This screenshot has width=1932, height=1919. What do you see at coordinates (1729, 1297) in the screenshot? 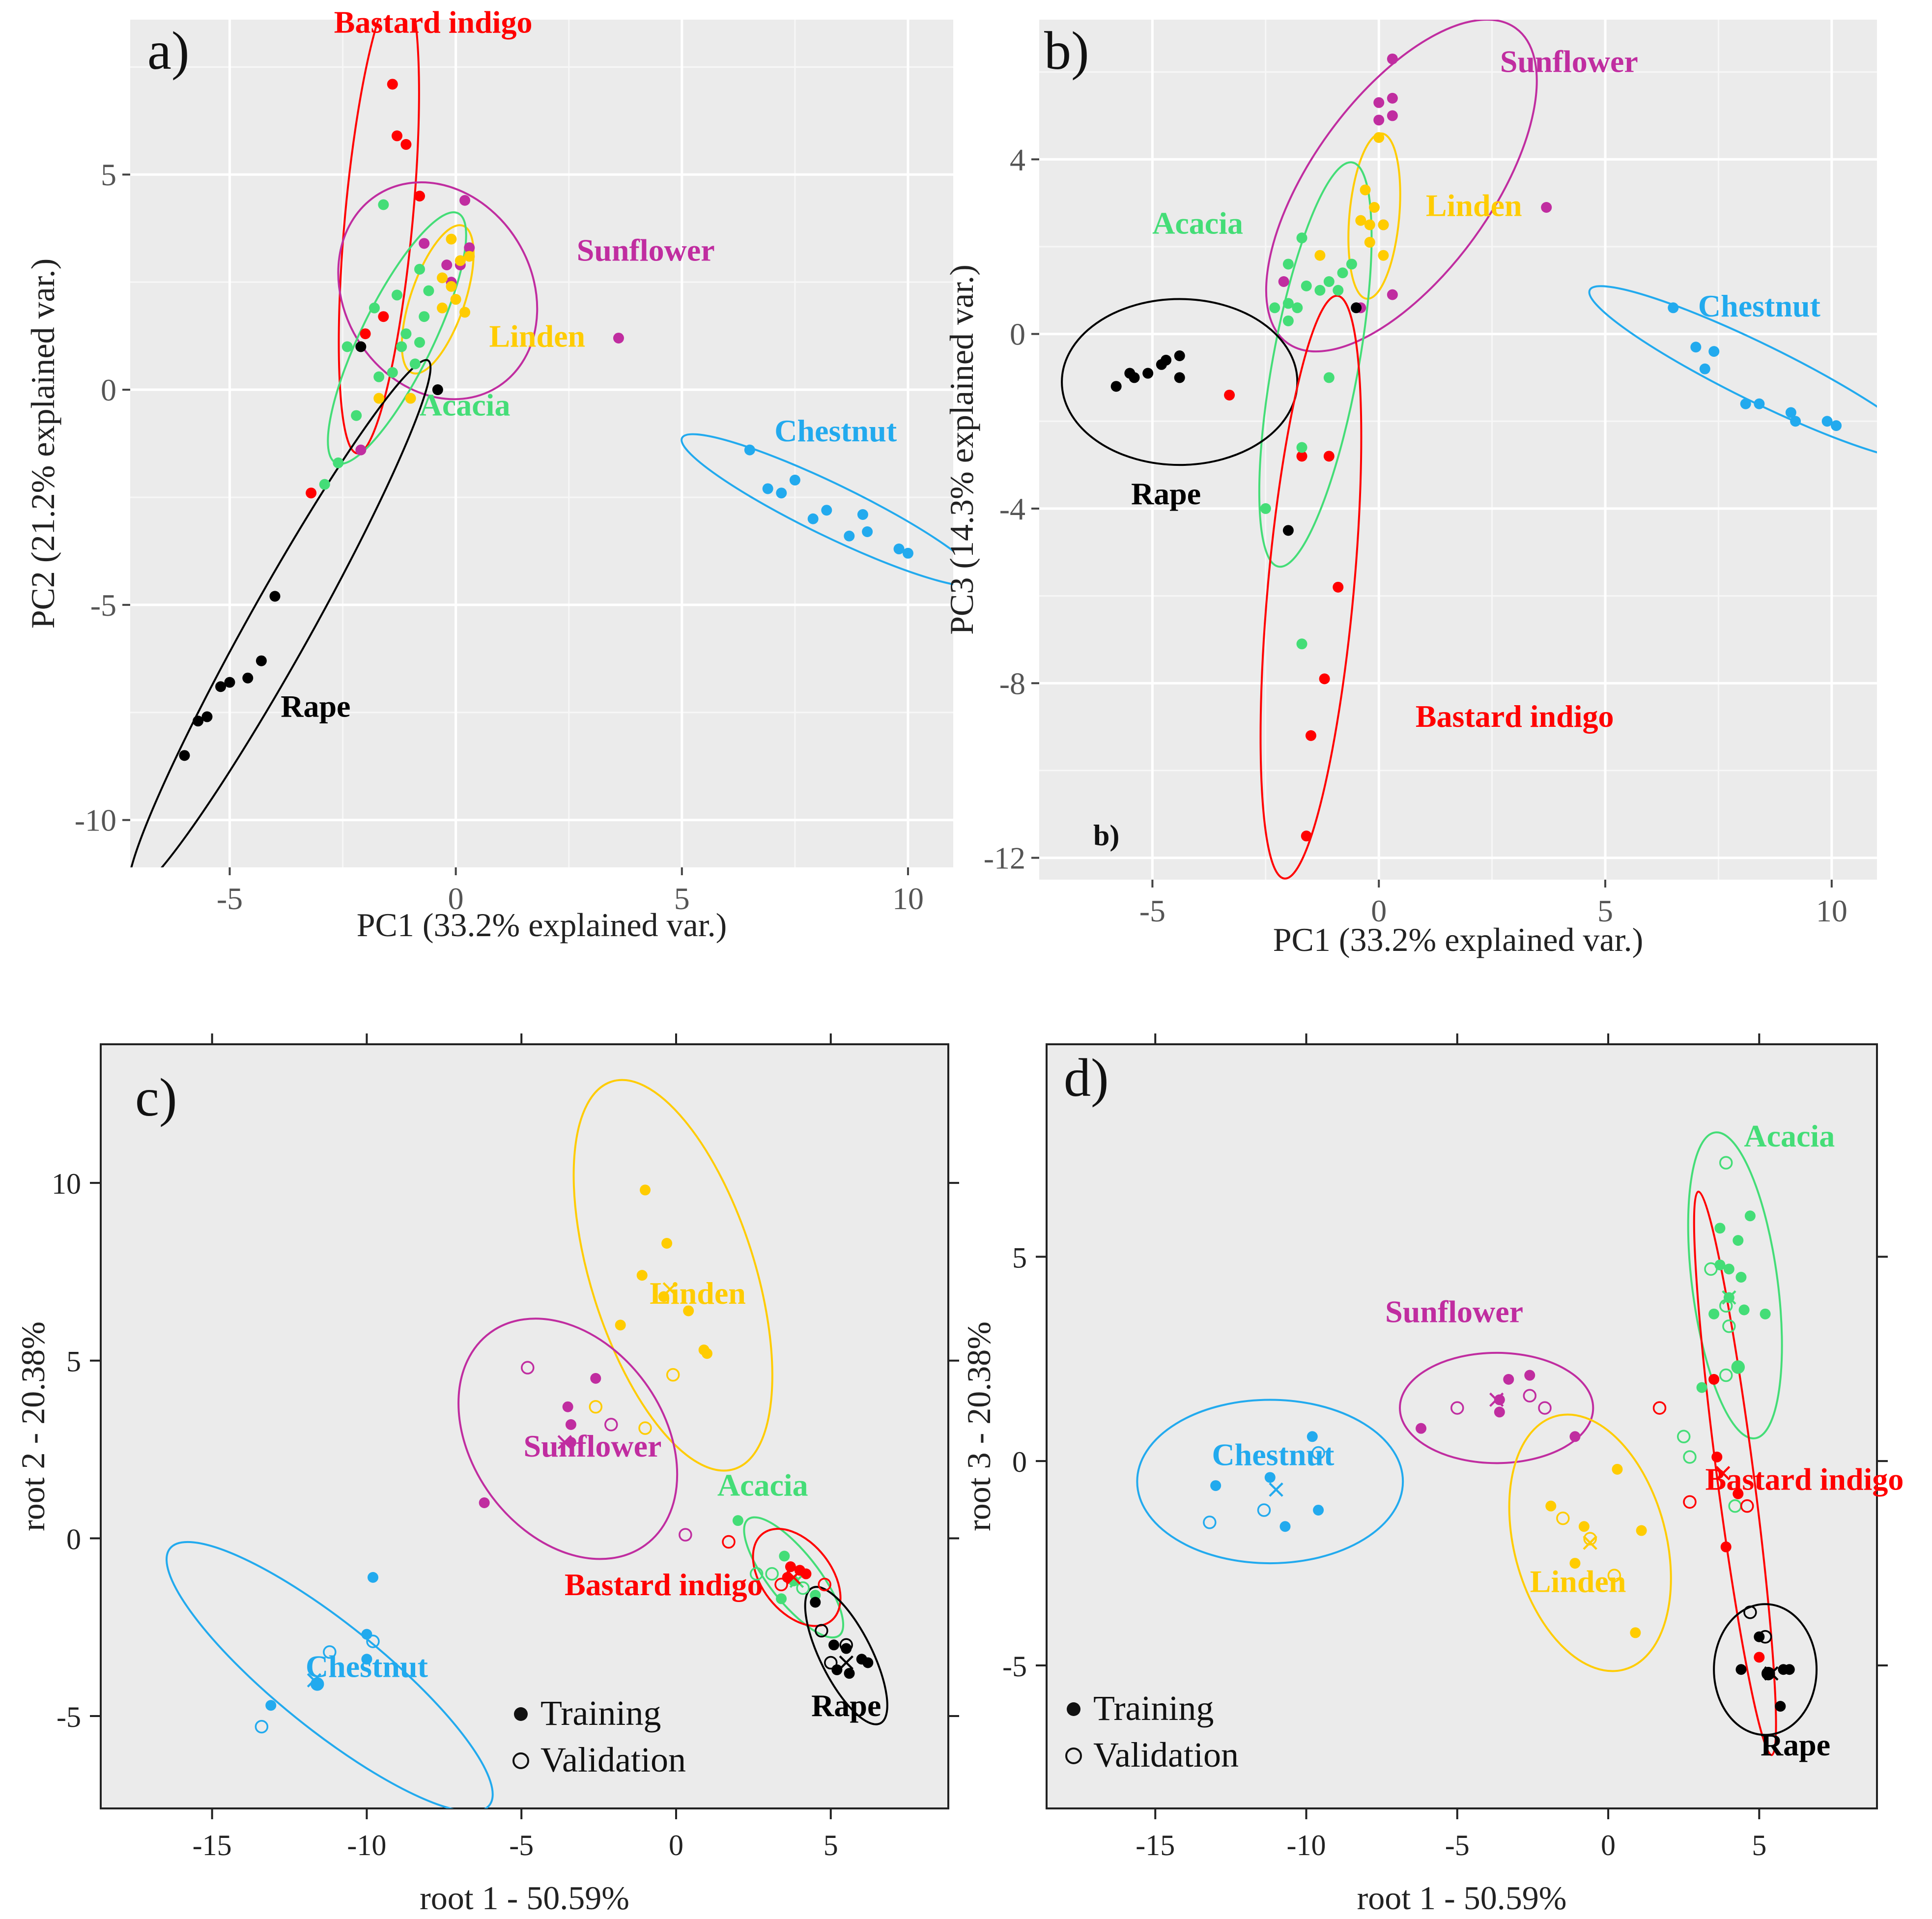
I see `panel-d-centroid-acacia: ×` at bounding box center [1729, 1297].